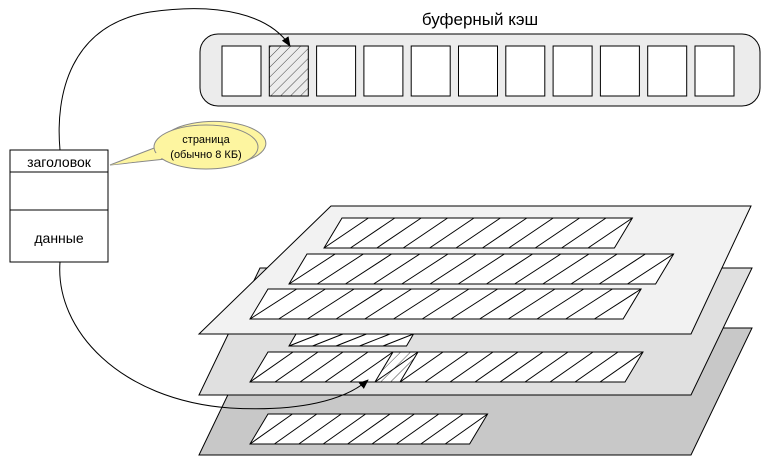  Describe the element at coordinates (59, 206) in the screenshot. I see `page-block` at that location.